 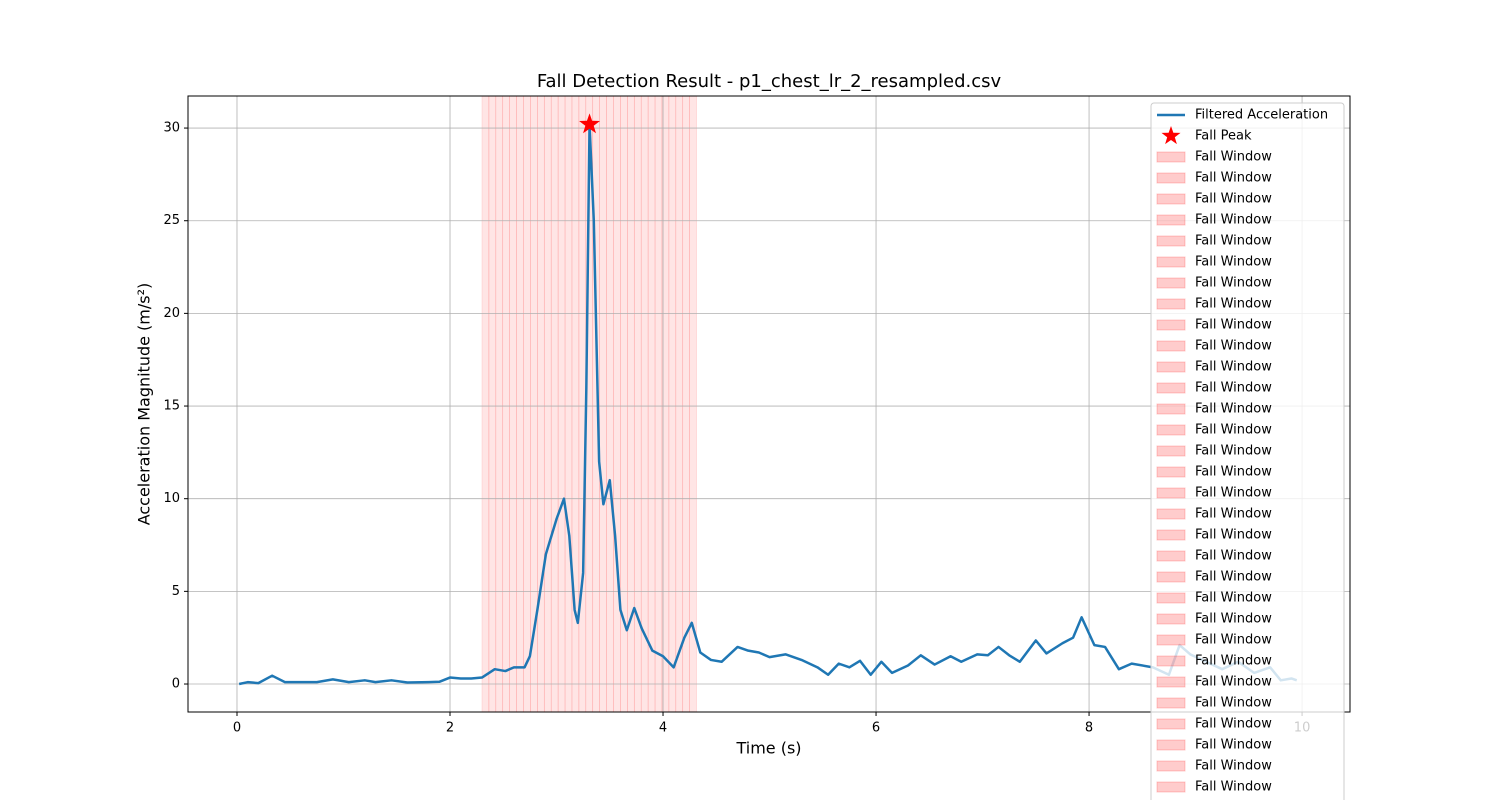 I want to click on x-tick-label: 0, so click(x=237, y=728).